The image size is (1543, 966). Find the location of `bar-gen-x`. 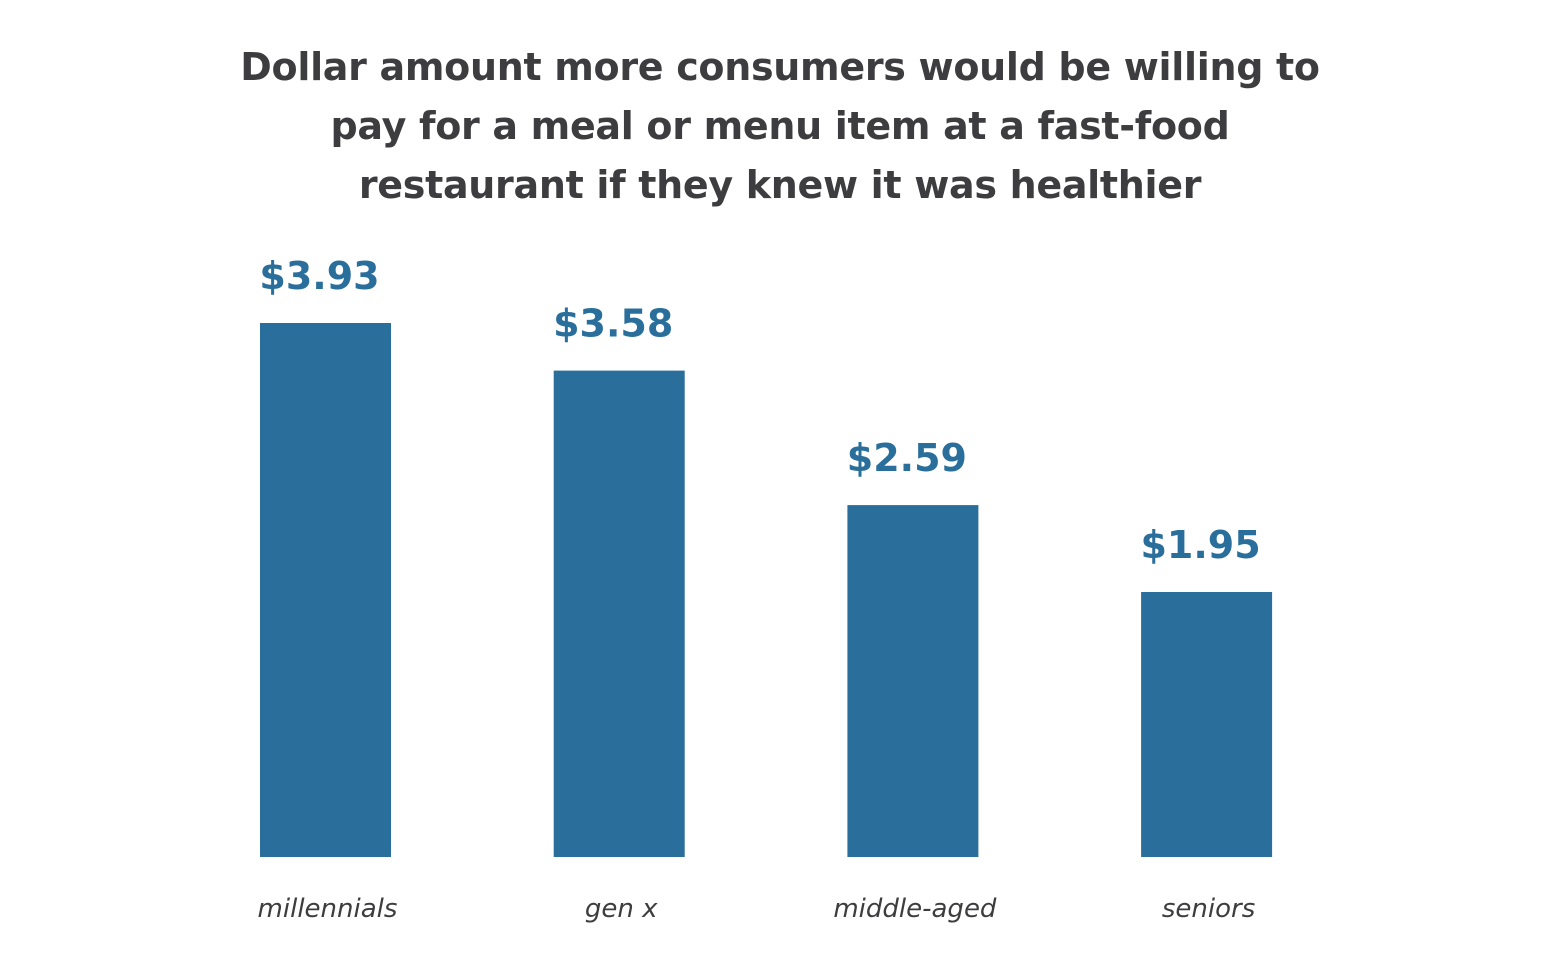

bar-gen-x is located at coordinates (619, 613).